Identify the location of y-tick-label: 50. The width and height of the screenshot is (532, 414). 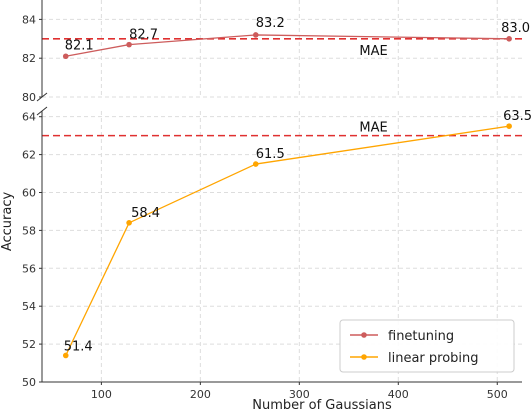
(29, 382).